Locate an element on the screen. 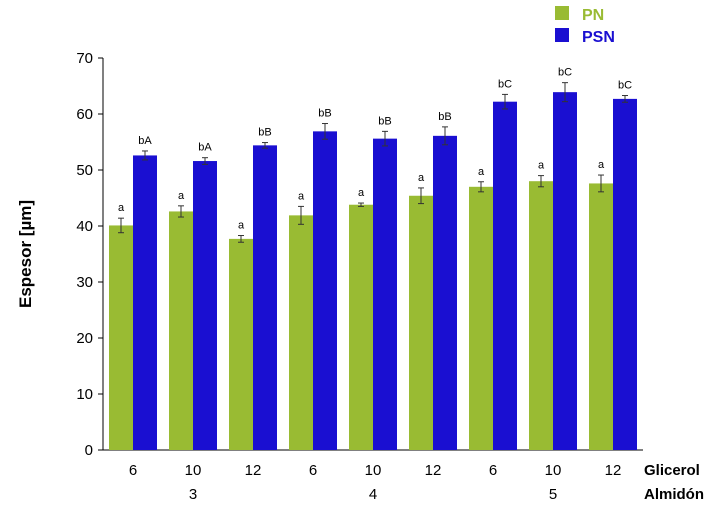 The image size is (714, 516). y-ticks: 0 10 20 30 40 50 60 70 is located at coordinates (89, 254).